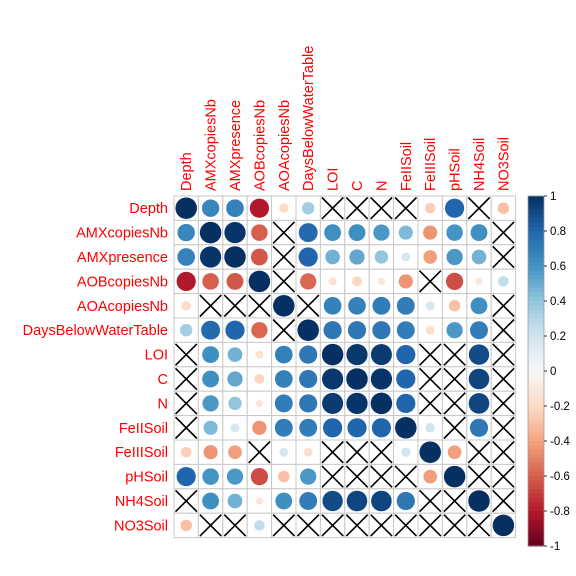 This screenshot has width=576, height=576. Describe the element at coordinates (308, 476) in the screenshot. I see `corr-circle-phsoil-daysbelowwatertable` at that location.